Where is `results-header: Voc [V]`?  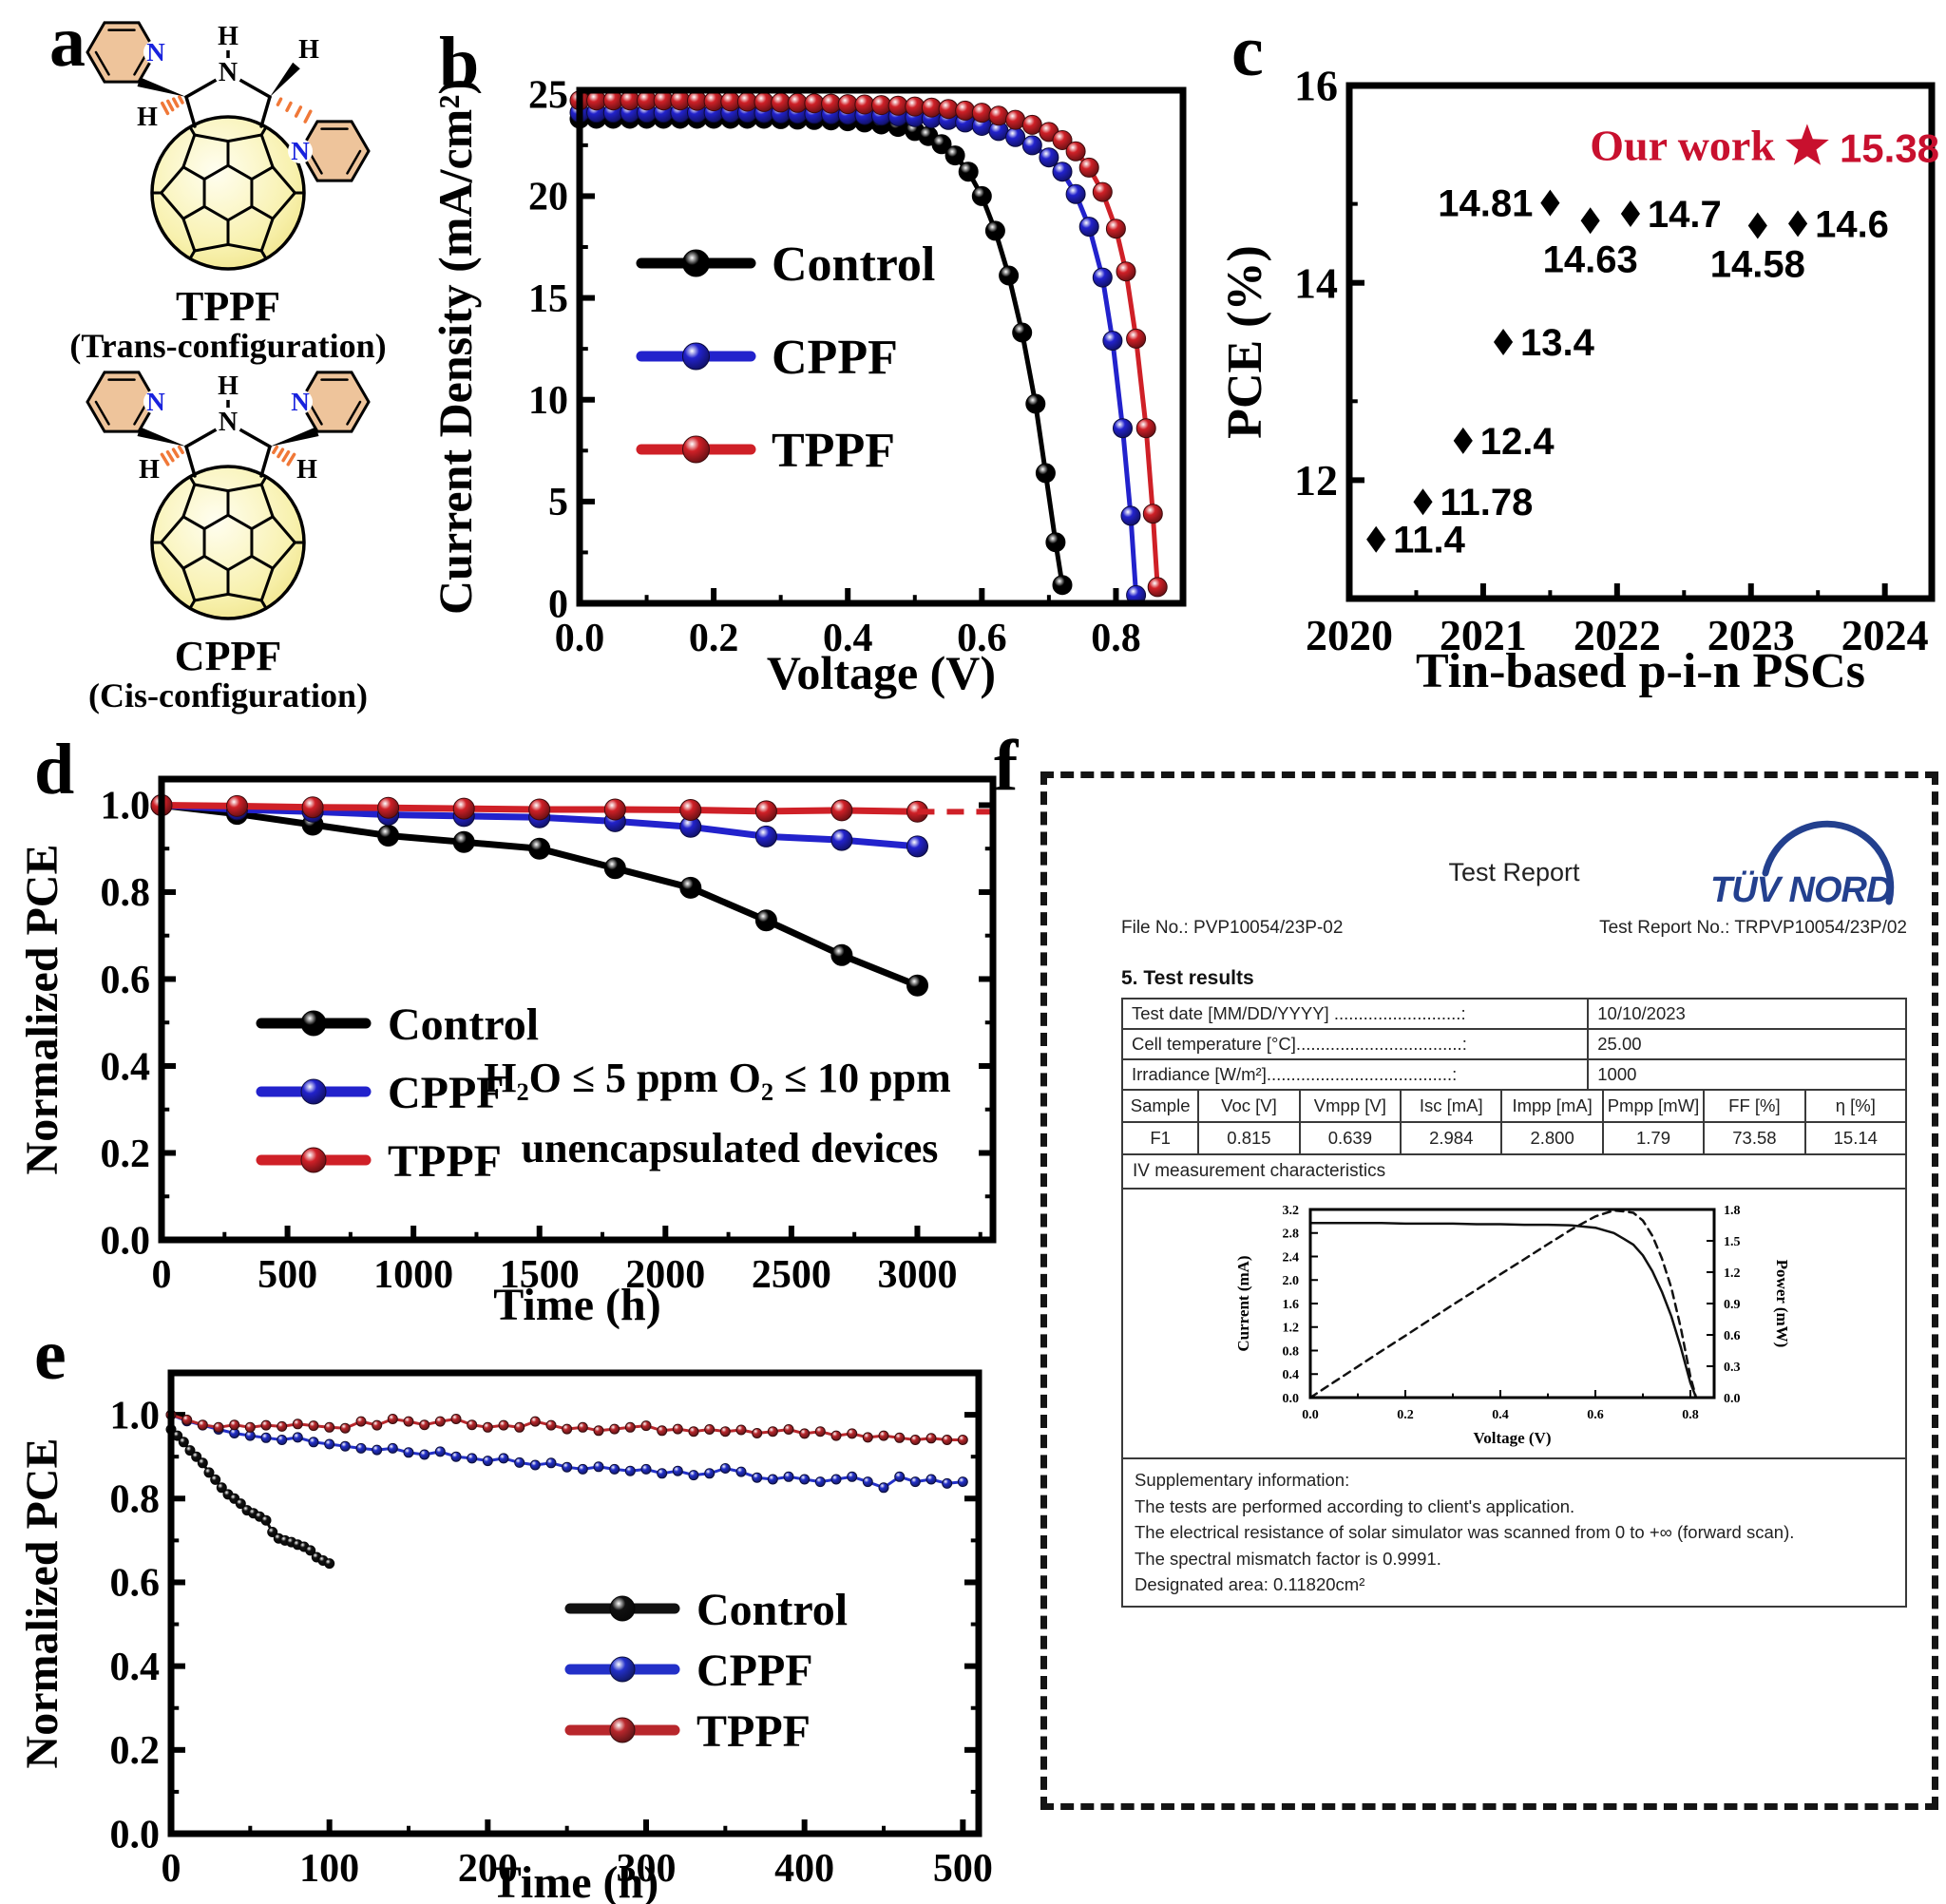 results-header: Voc [V] is located at coordinates (1249, 1106).